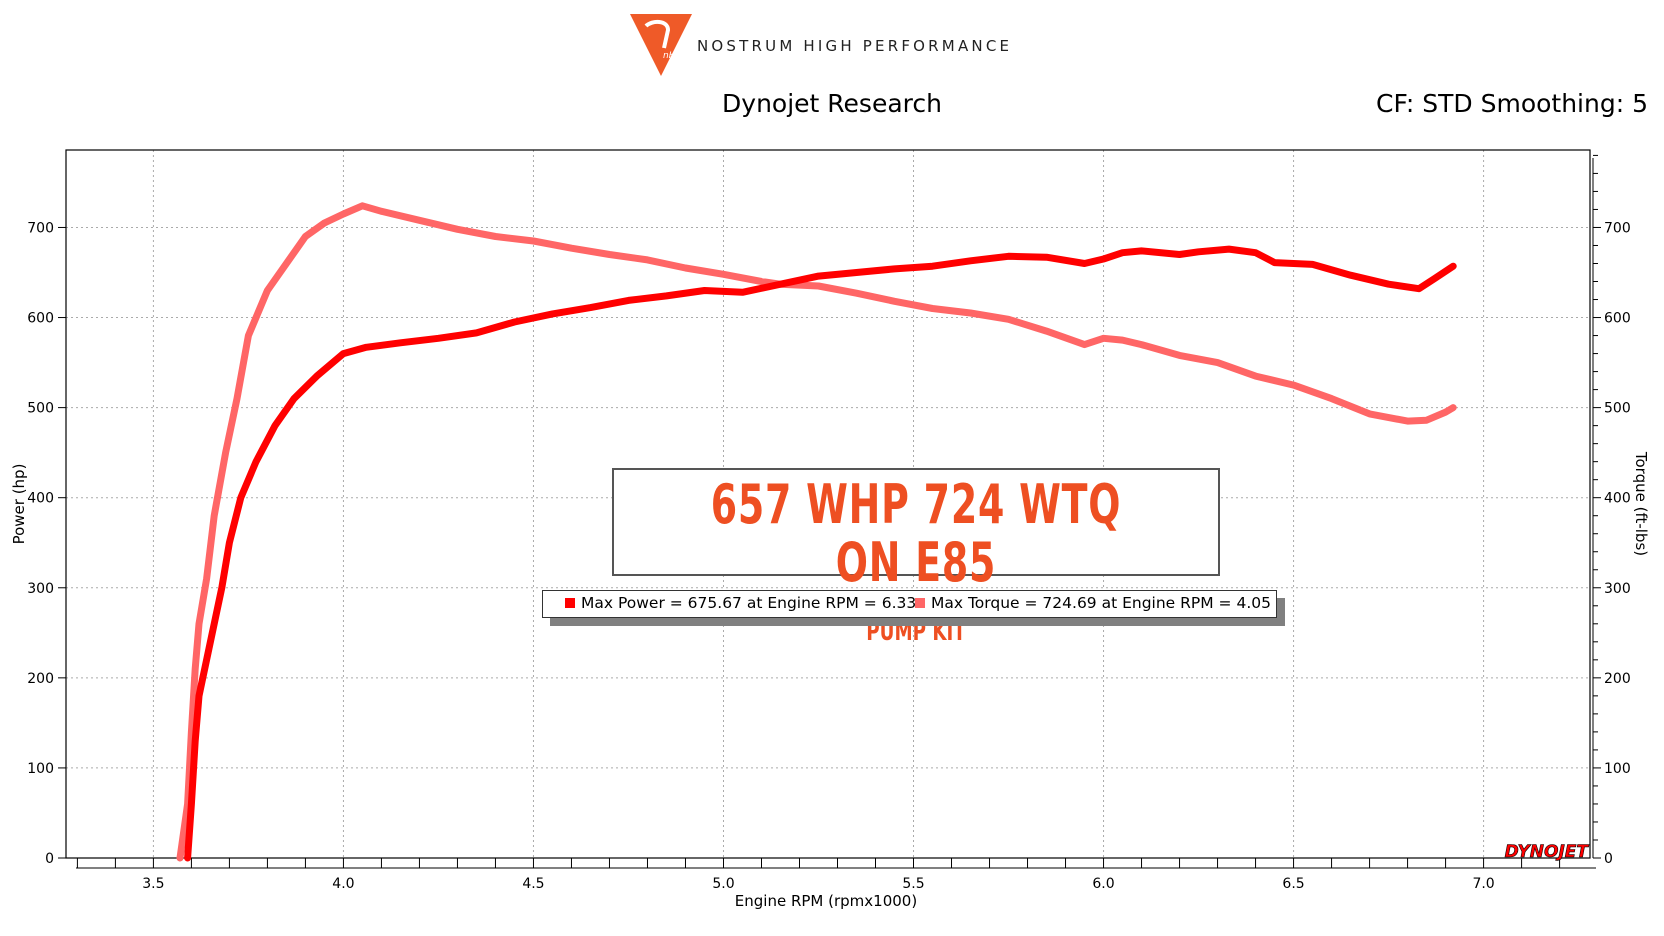  I want to click on y-tick-label: 200, so click(40, 679).